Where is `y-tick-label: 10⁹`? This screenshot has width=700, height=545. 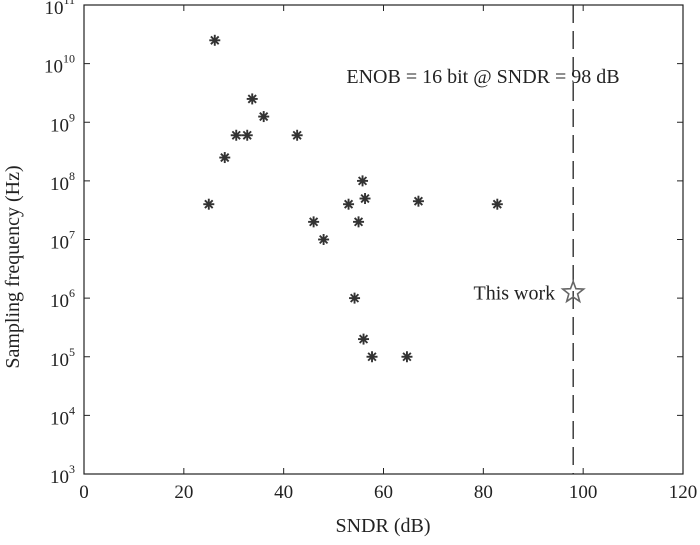 y-tick-label: 10⁹ is located at coordinates (62, 123).